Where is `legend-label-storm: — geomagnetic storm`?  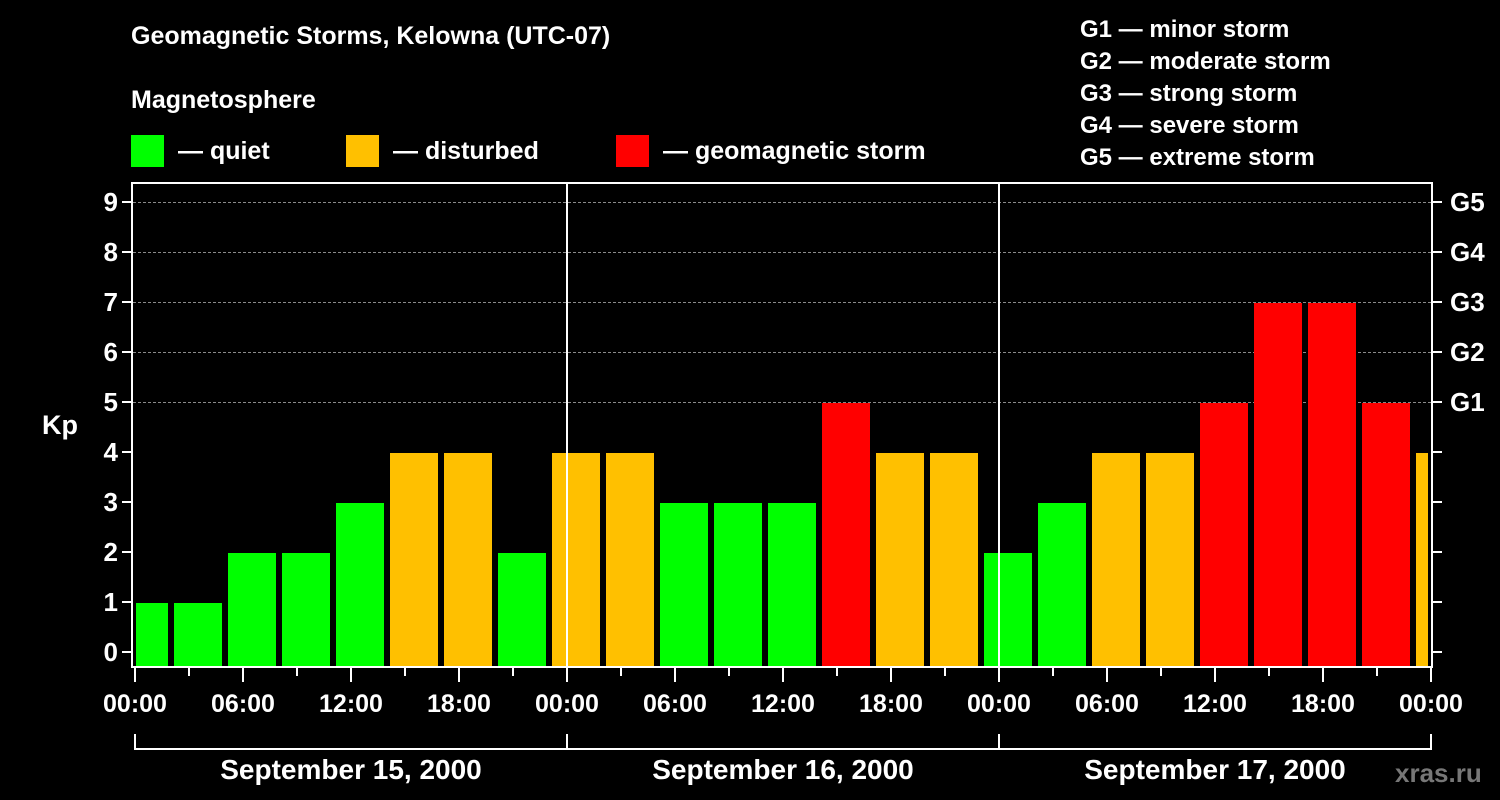
legend-label-storm: — geomagnetic storm is located at coordinates (794, 150).